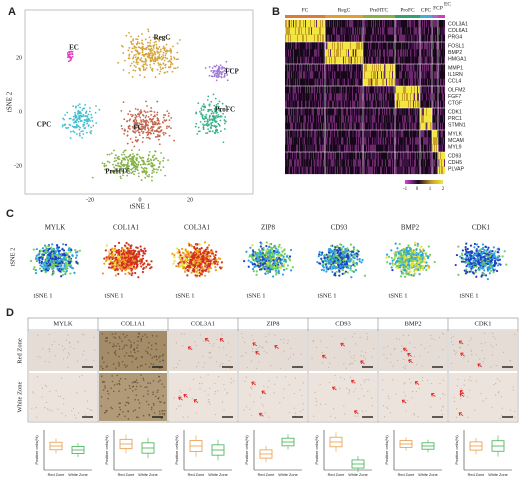  Describe the element at coordinates (438, 8) in the screenshot. I see `group-label: FCP` at that location.